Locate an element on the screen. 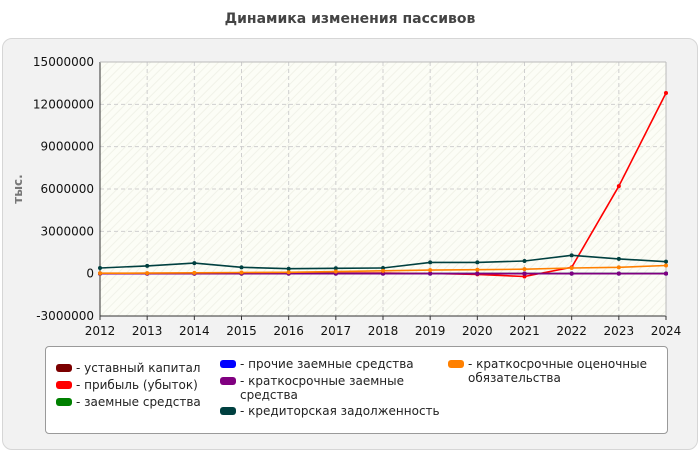 The image size is (700, 450). x-tick-label: 2017 is located at coordinates (336, 331).